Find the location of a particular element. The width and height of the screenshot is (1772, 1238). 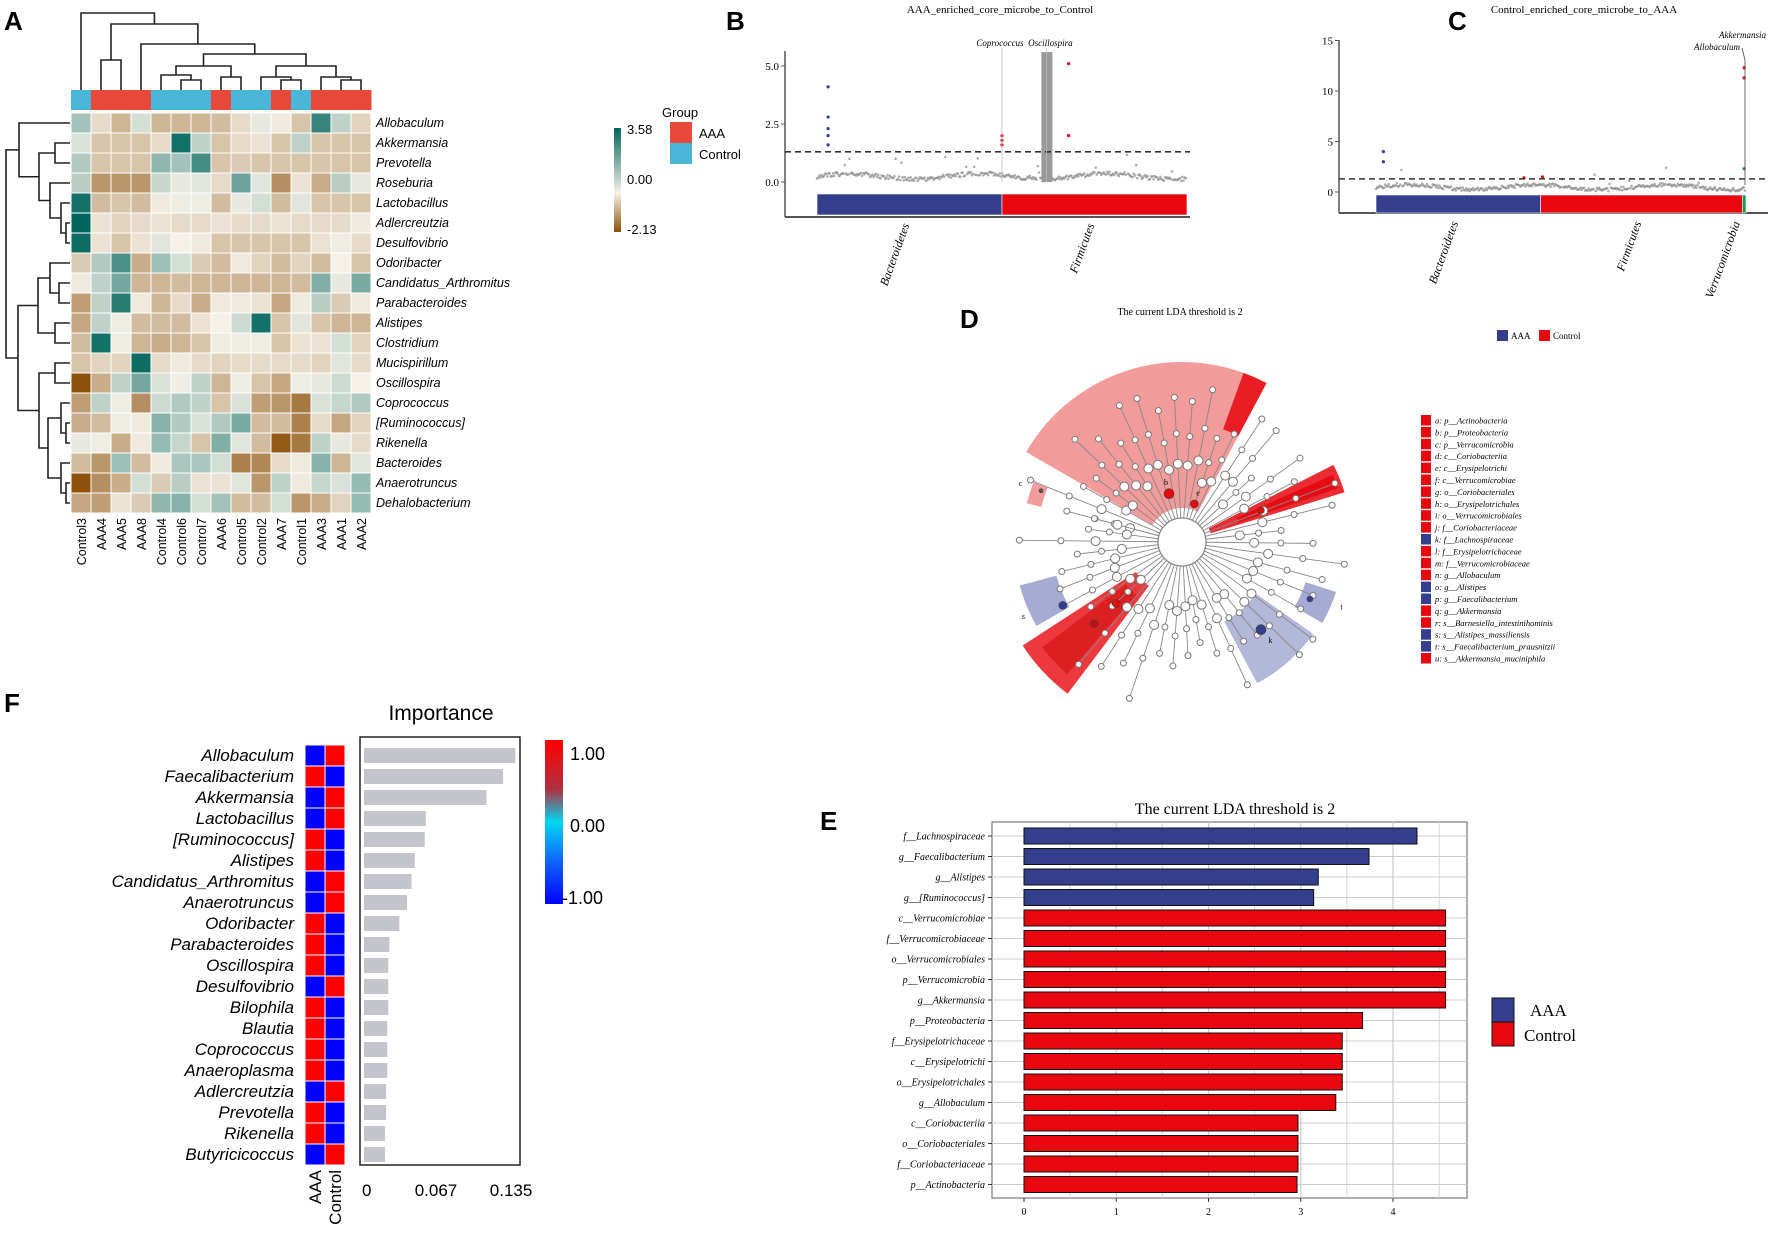

key-label: p: g__Faecalibacterium is located at coordinates (1475, 599).